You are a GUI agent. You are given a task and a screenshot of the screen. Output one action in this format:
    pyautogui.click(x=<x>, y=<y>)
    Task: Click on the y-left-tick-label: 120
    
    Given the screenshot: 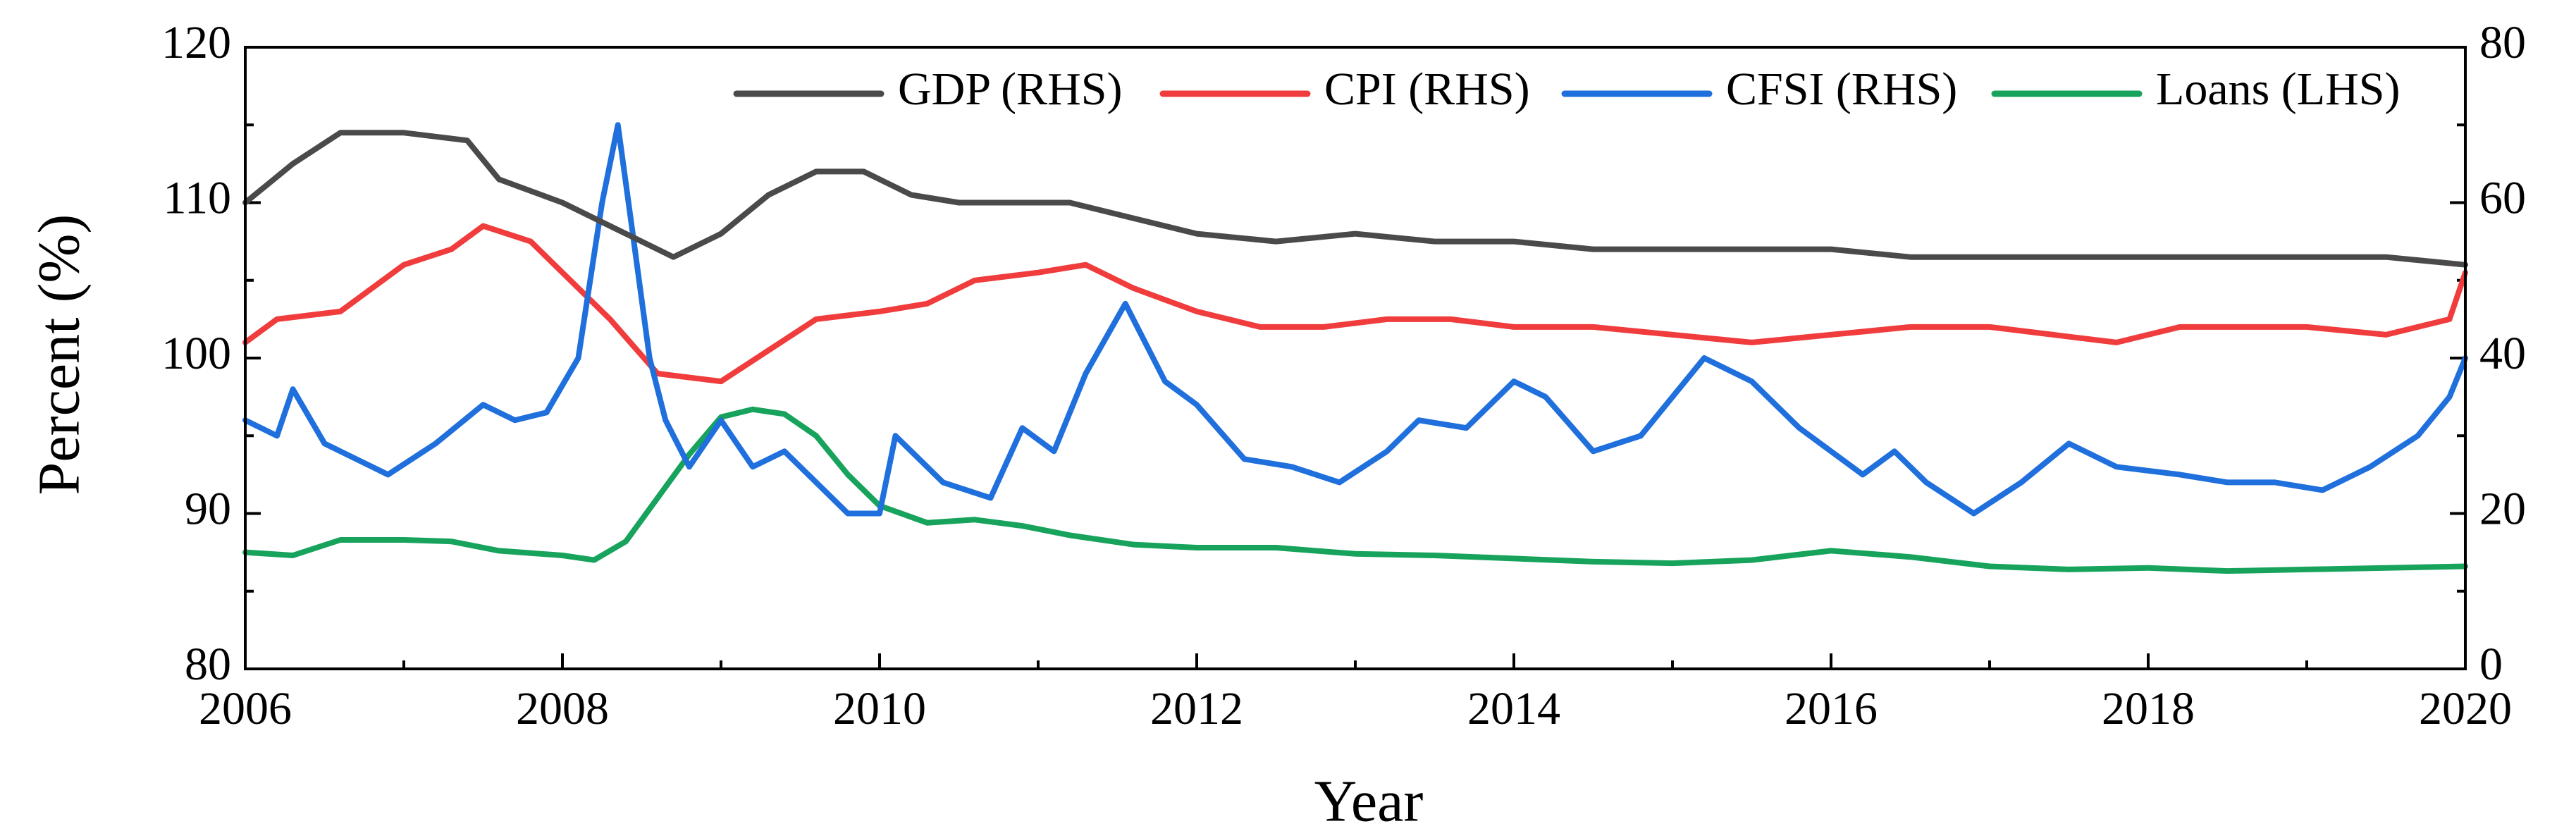 What is the action you would take?
    pyautogui.click(x=196, y=42)
    